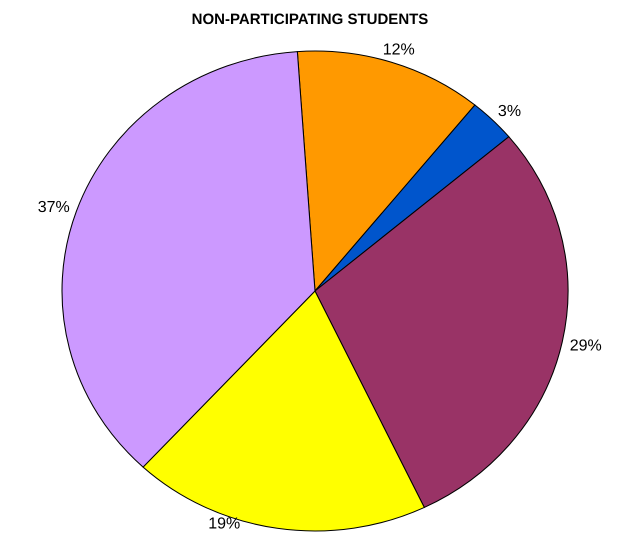 The image size is (620, 535). Describe the element at coordinates (398, 49) in the screenshot. I see `data-label: 12%` at that location.